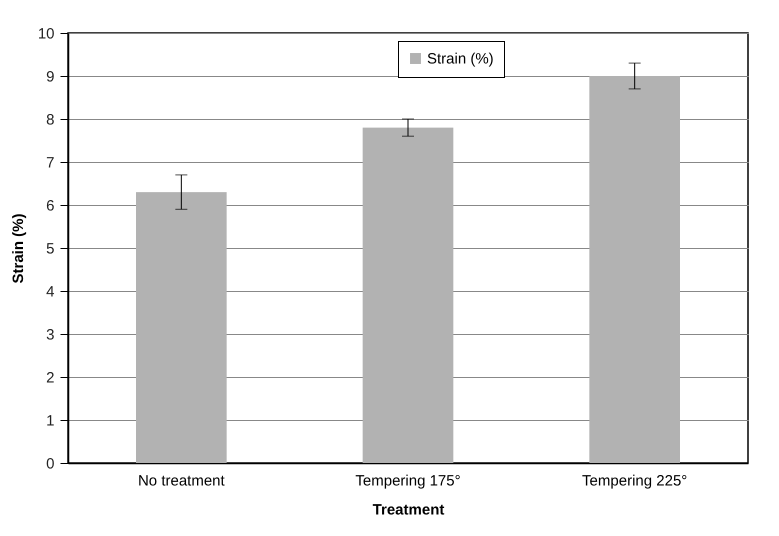 Image resolution: width=779 pixels, height=536 pixels. What do you see at coordinates (635, 481) in the screenshot?
I see `x-tick-label: Tempering 225°` at bounding box center [635, 481].